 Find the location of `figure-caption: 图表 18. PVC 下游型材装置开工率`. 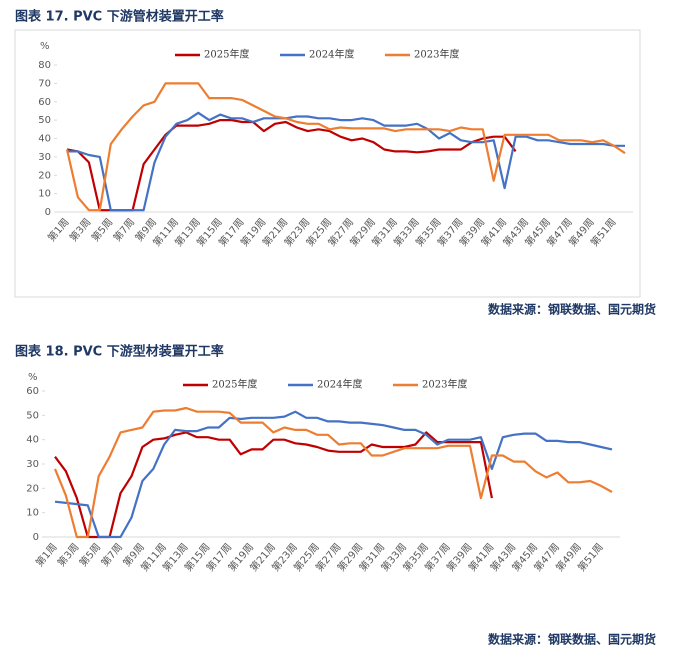

figure-caption: 图表 18. PVC 下游型材装置开工率 is located at coordinates (119, 352).